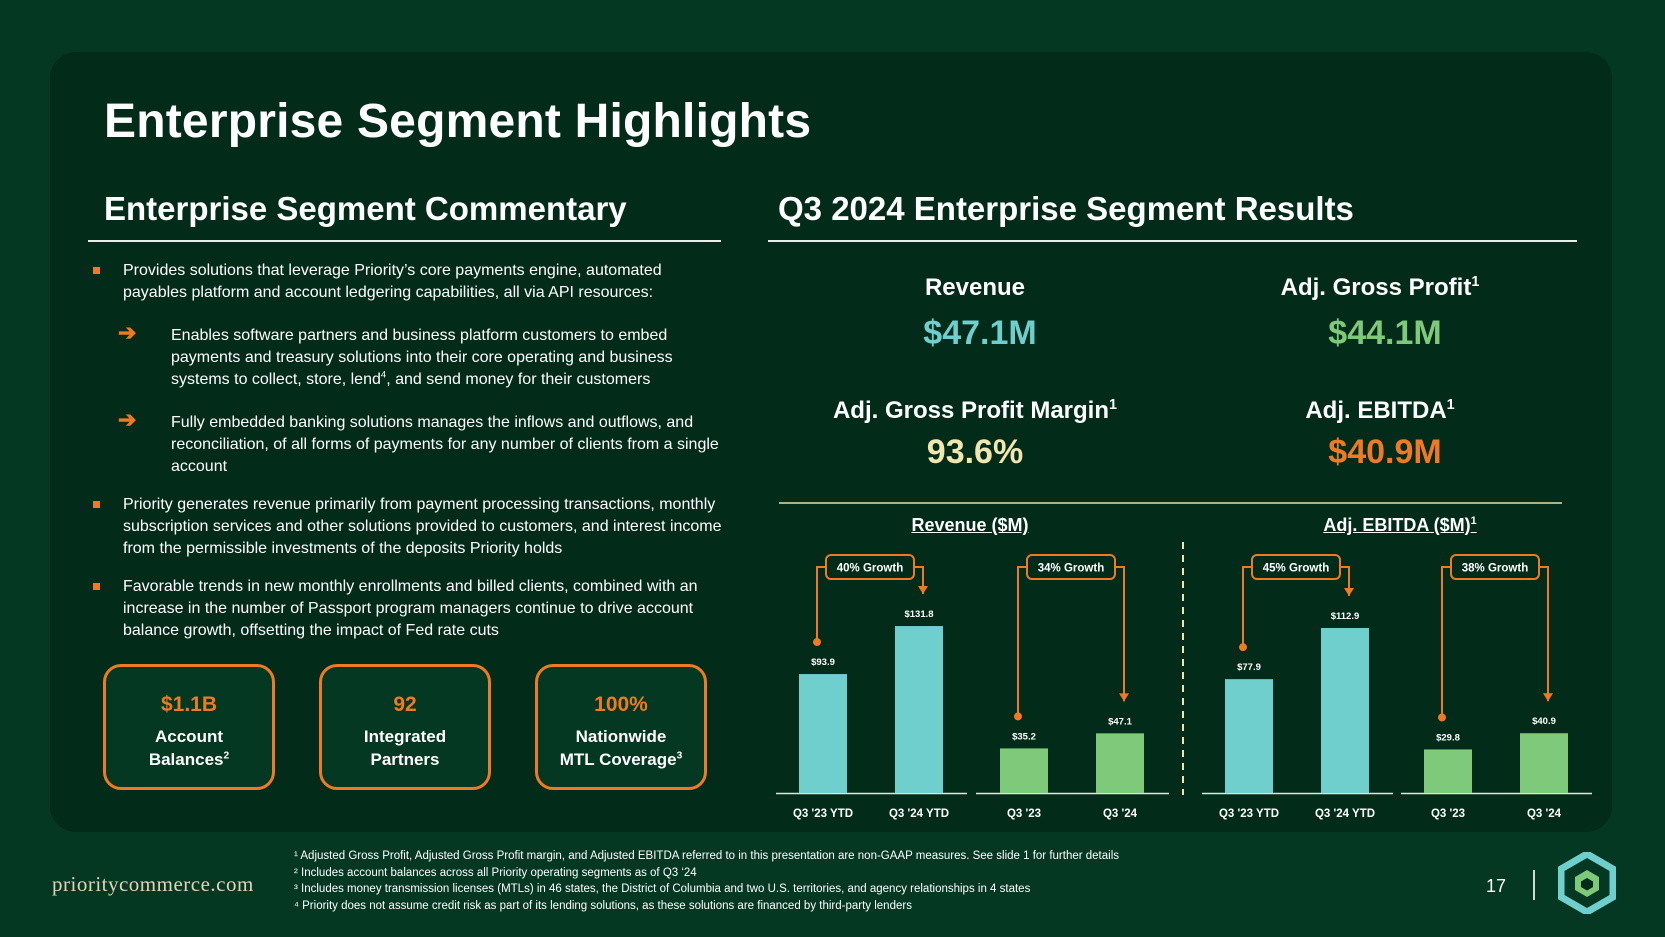 The width and height of the screenshot is (1665, 937). I want to click on stat-value: 100%, so click(621, 704).